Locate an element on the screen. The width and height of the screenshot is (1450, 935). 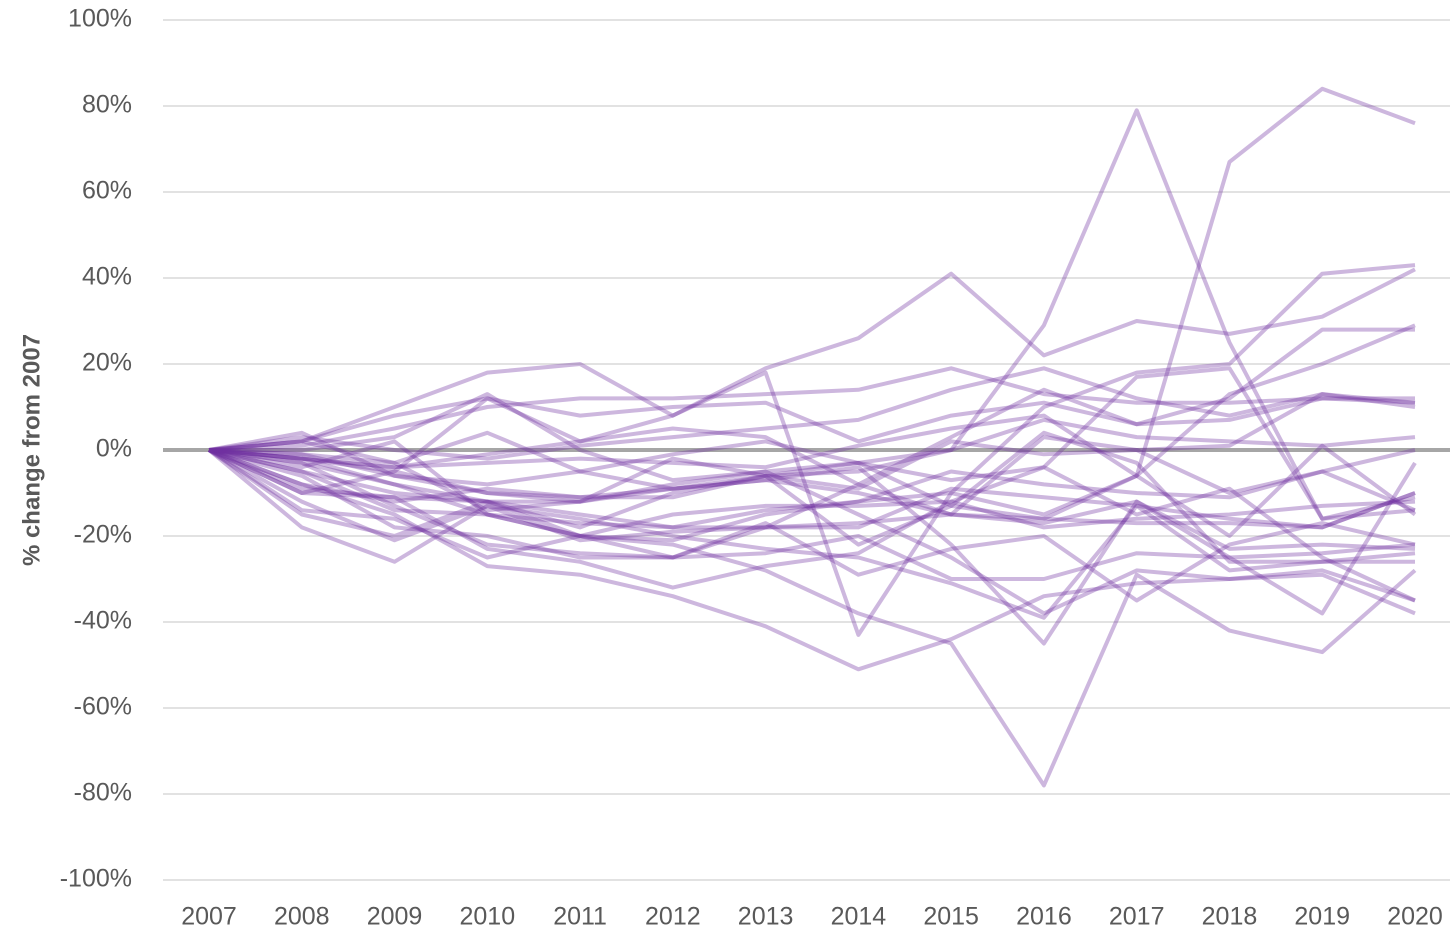
y-tick-label: -60% is located at coordinates (103, 707).